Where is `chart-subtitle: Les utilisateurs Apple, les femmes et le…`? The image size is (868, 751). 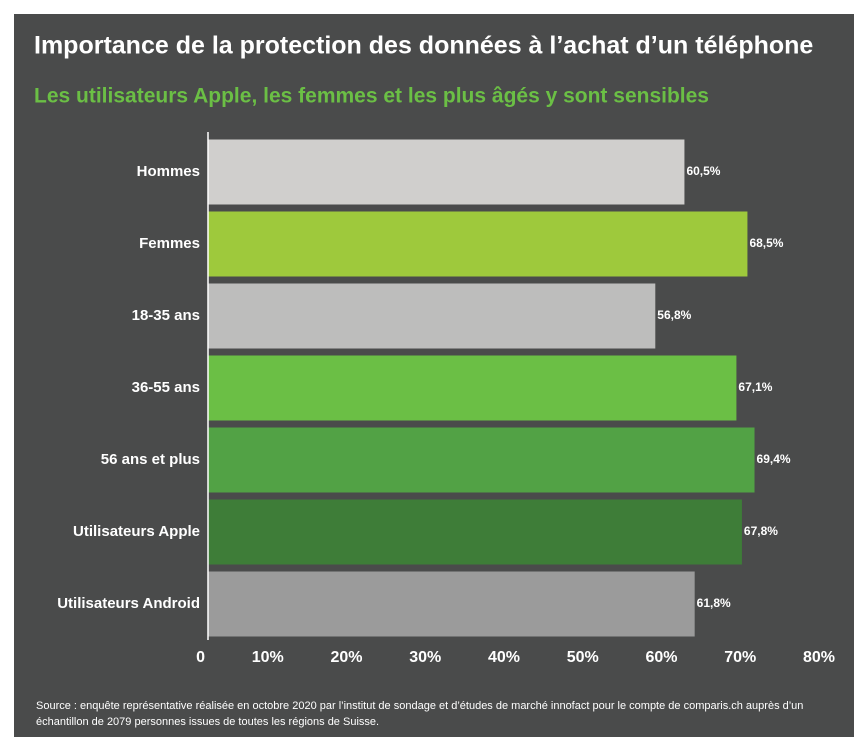
chart-subtitle: Les utilisateurs Apple, les femmes et le… is located at coordinates (371, 96).